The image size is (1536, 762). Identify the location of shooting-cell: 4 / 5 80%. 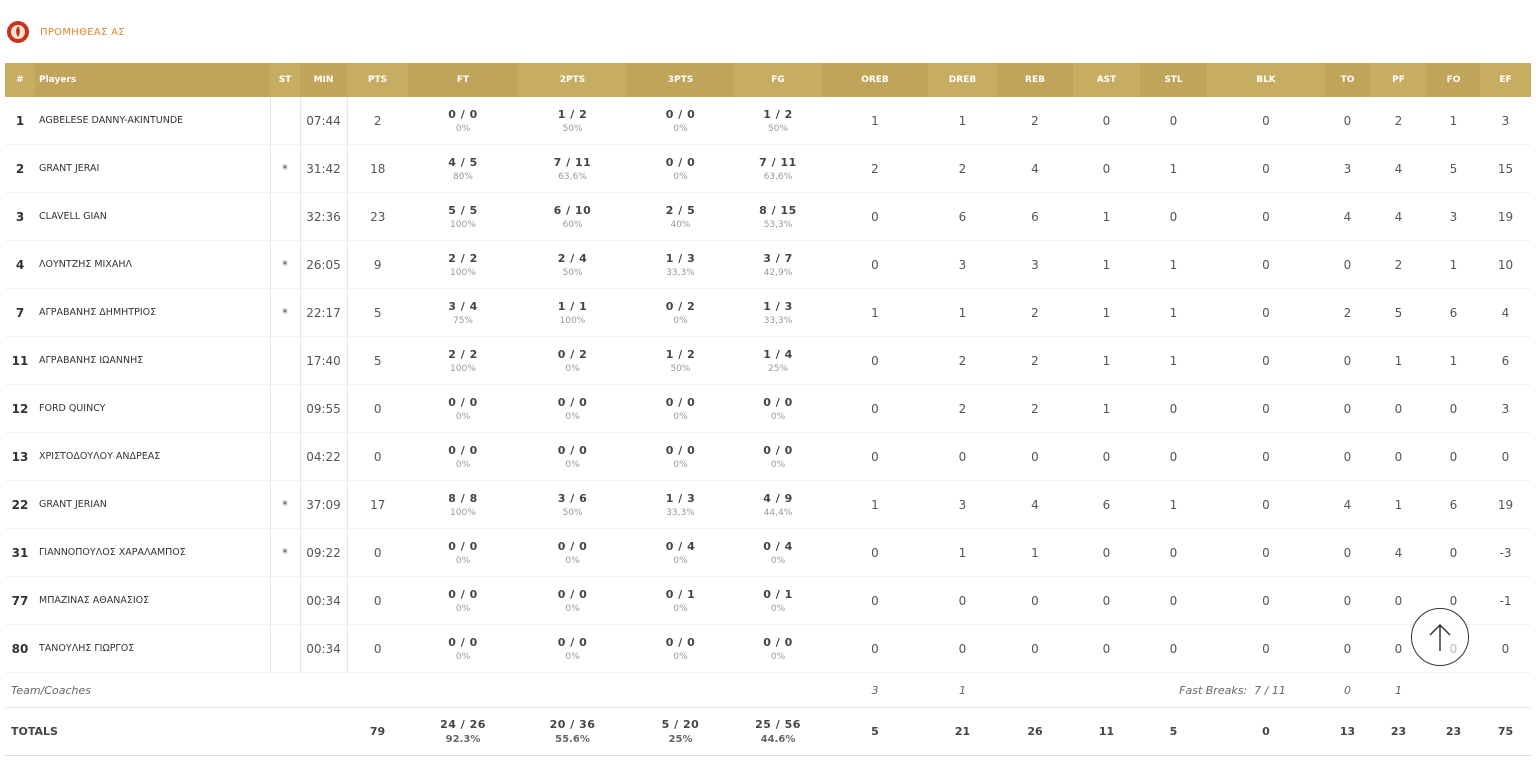
(463, 168).